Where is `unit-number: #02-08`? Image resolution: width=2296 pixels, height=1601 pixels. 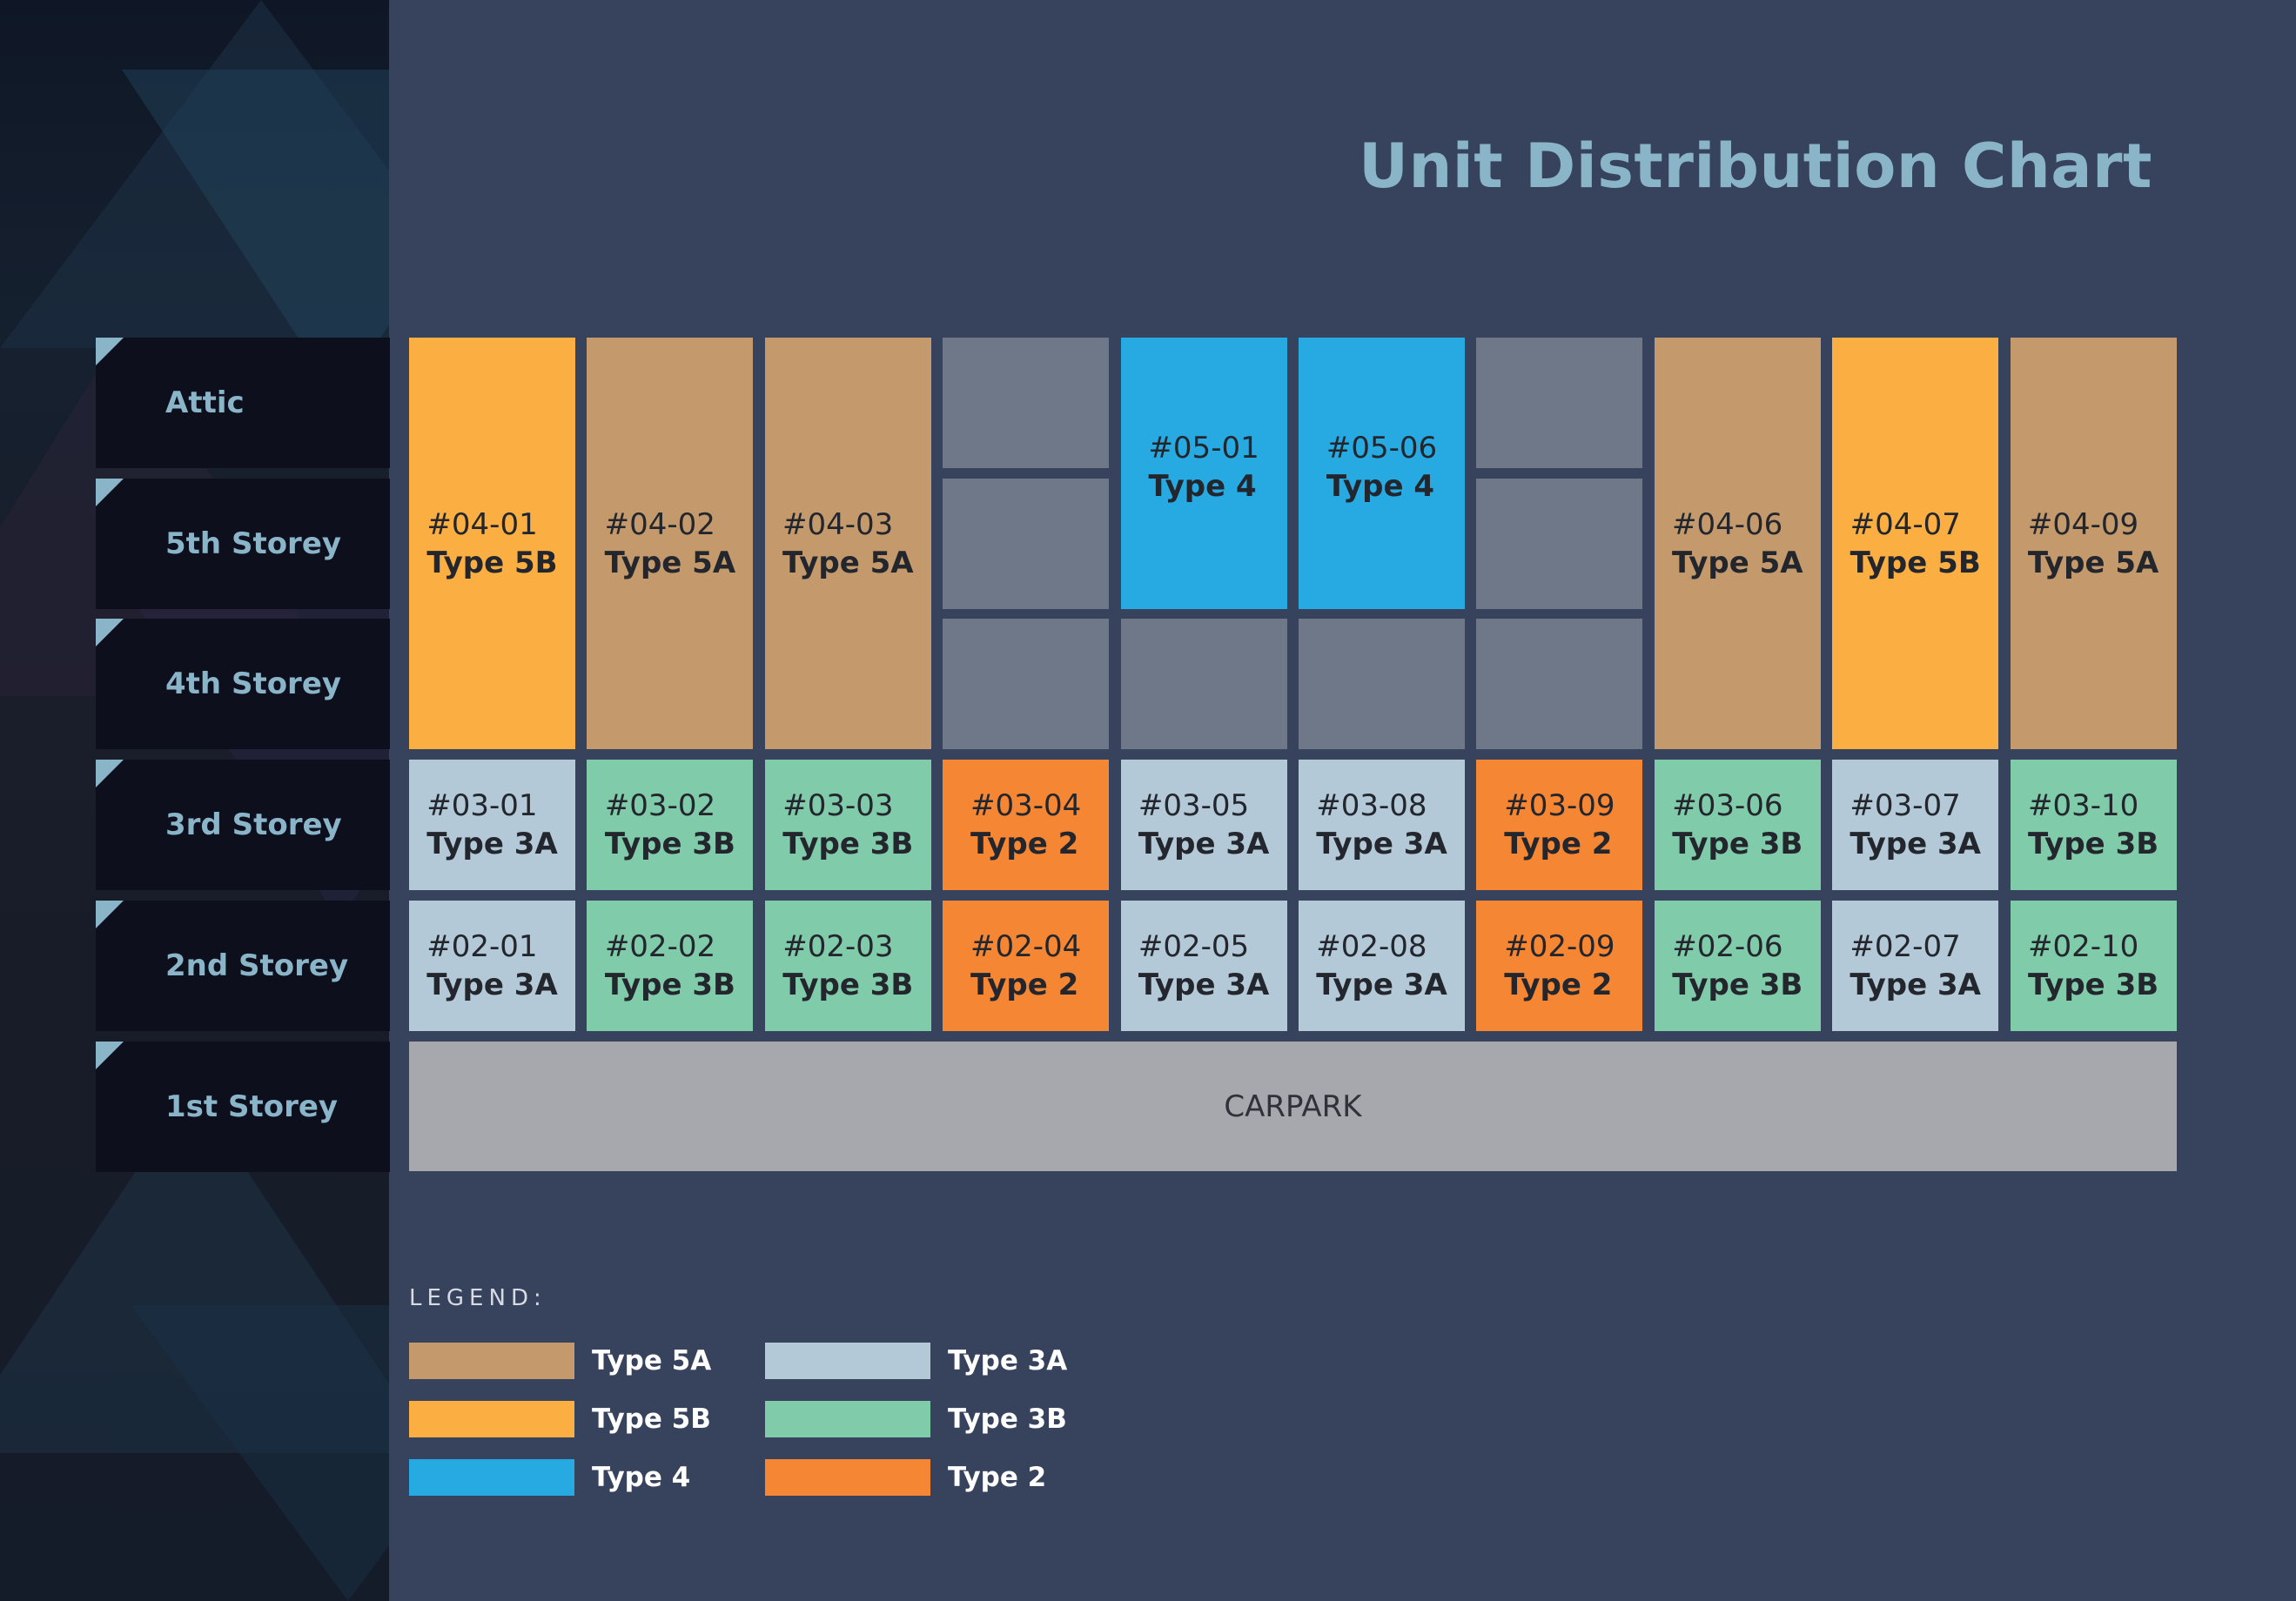 unit-number: #02-08 is located at coordinates (1371, 946).